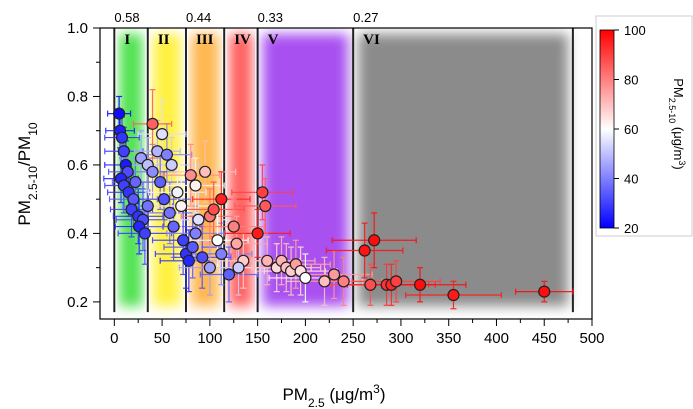 This screenshot has width=693, height=409. Describe the element at coordinates (252, 40) in the screenshot. I see `region-labels: I II III IV V VI` at that location.